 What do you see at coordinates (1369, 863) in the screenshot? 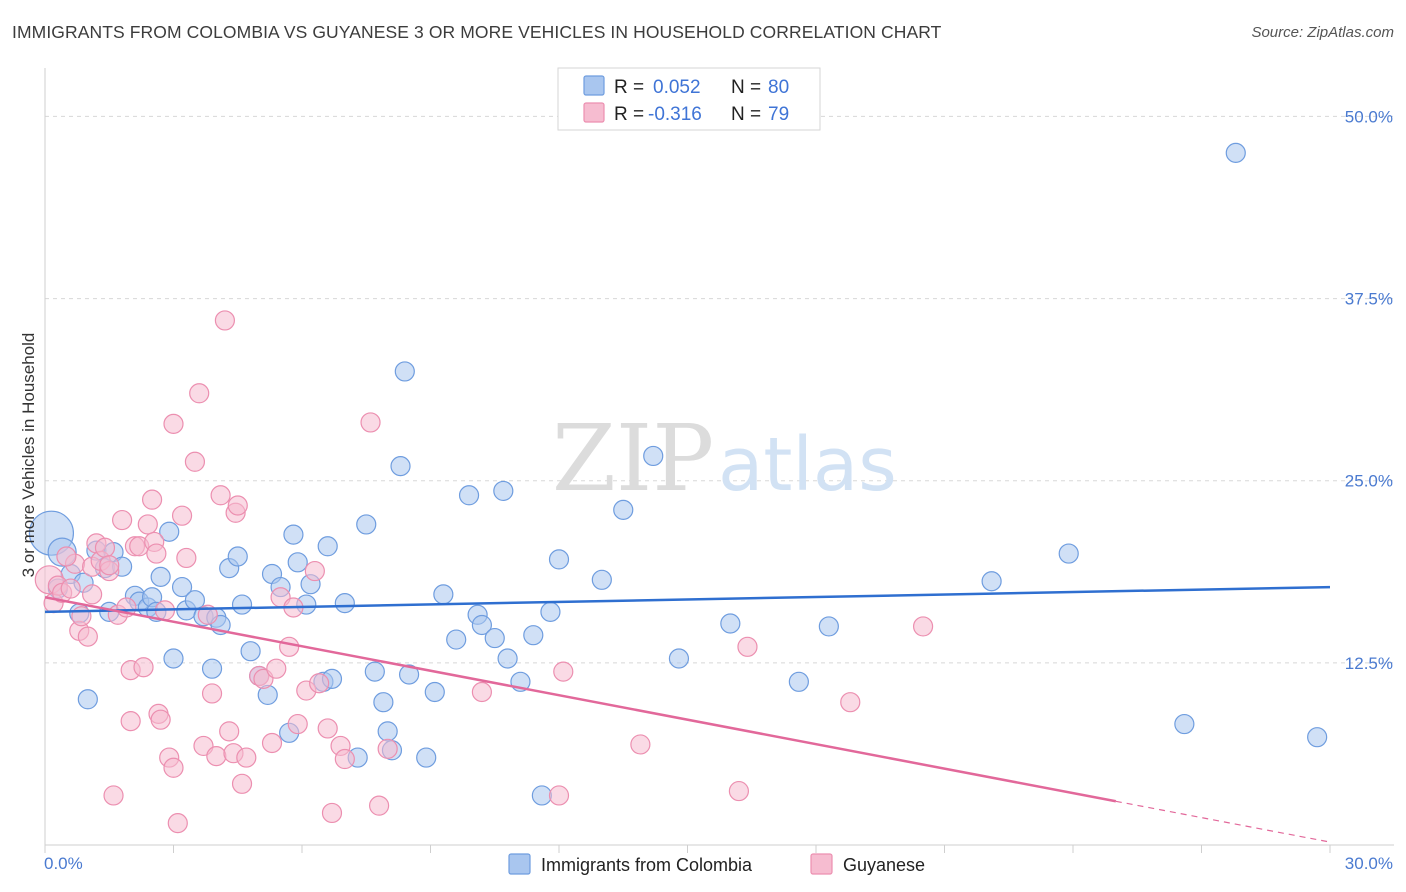
I see `x-tick-label: 30.0%` at bounding box center [1369, 863].